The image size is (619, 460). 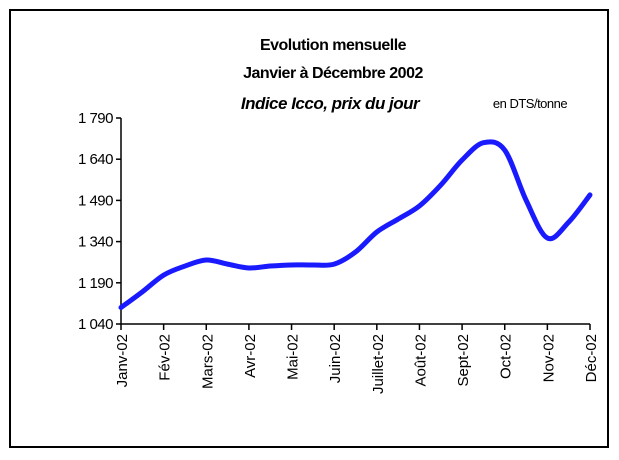 What do you see at coordinates (333, 73) in the screenshot?
I see `chart-title: Janvier à Décembre 2002` at bounding box center [333, 73].